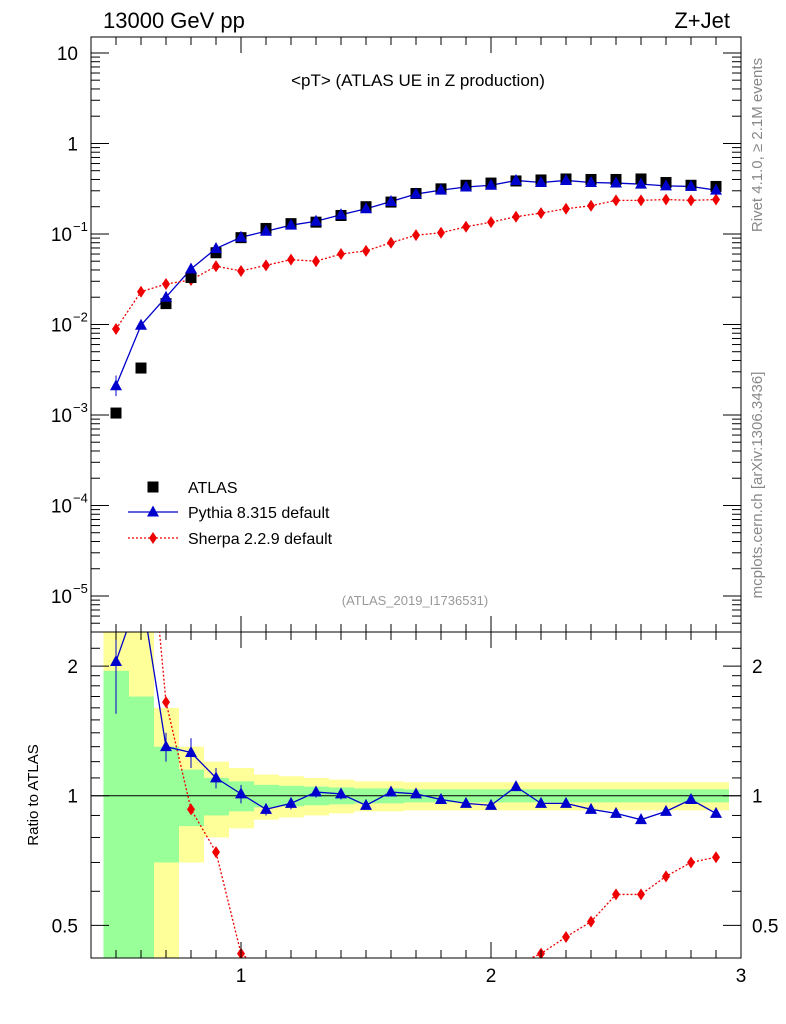 The width and height of the screenshot is (786, 1024). What do you see at coordinates (174, 20) in the screenshot?
I see `header-energy-label: 13000 GeV pp` at bounding box center [174, 20].